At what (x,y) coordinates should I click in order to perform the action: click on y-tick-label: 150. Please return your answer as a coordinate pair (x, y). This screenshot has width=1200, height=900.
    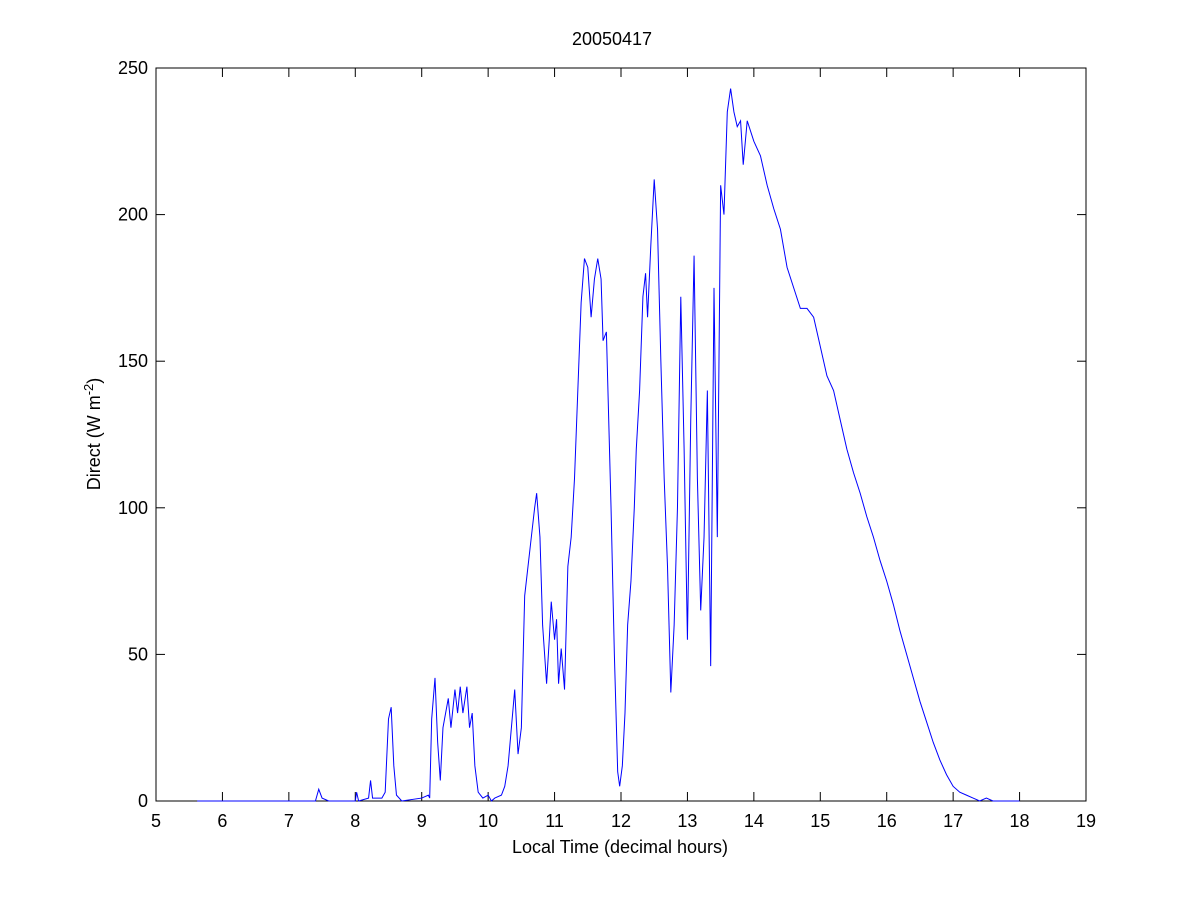
    Looking at the image, I should click on (133, 361).